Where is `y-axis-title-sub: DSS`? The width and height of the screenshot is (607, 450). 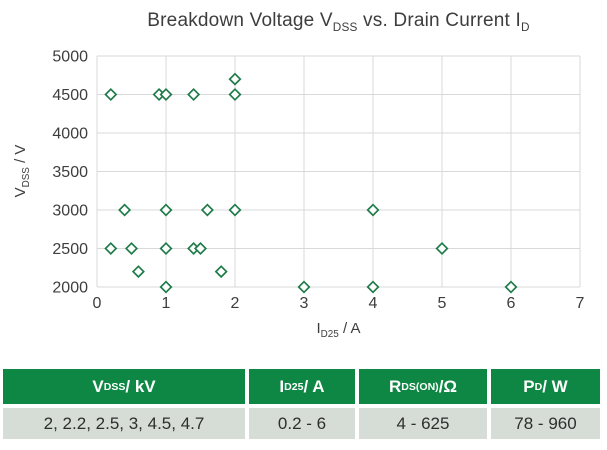 y-axis-title-sub: DSS is located at coordinates (26, 177).